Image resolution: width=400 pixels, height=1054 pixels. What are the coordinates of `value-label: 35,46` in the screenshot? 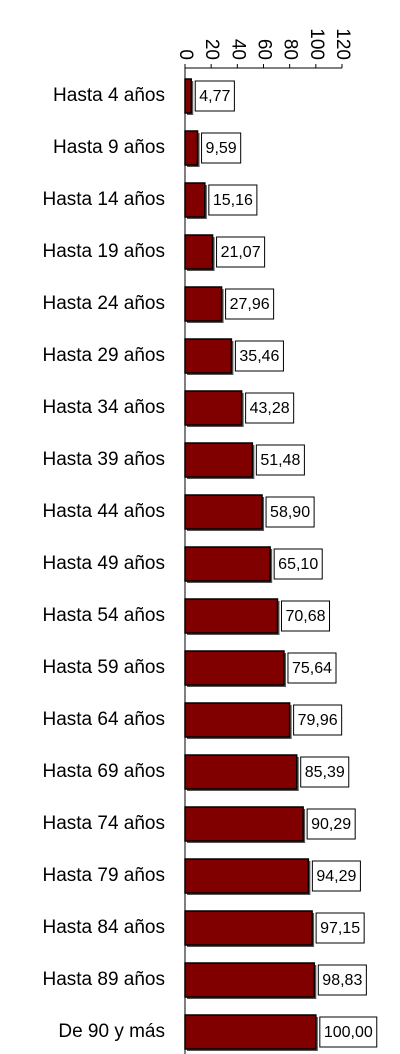 It's located at (259, 356).